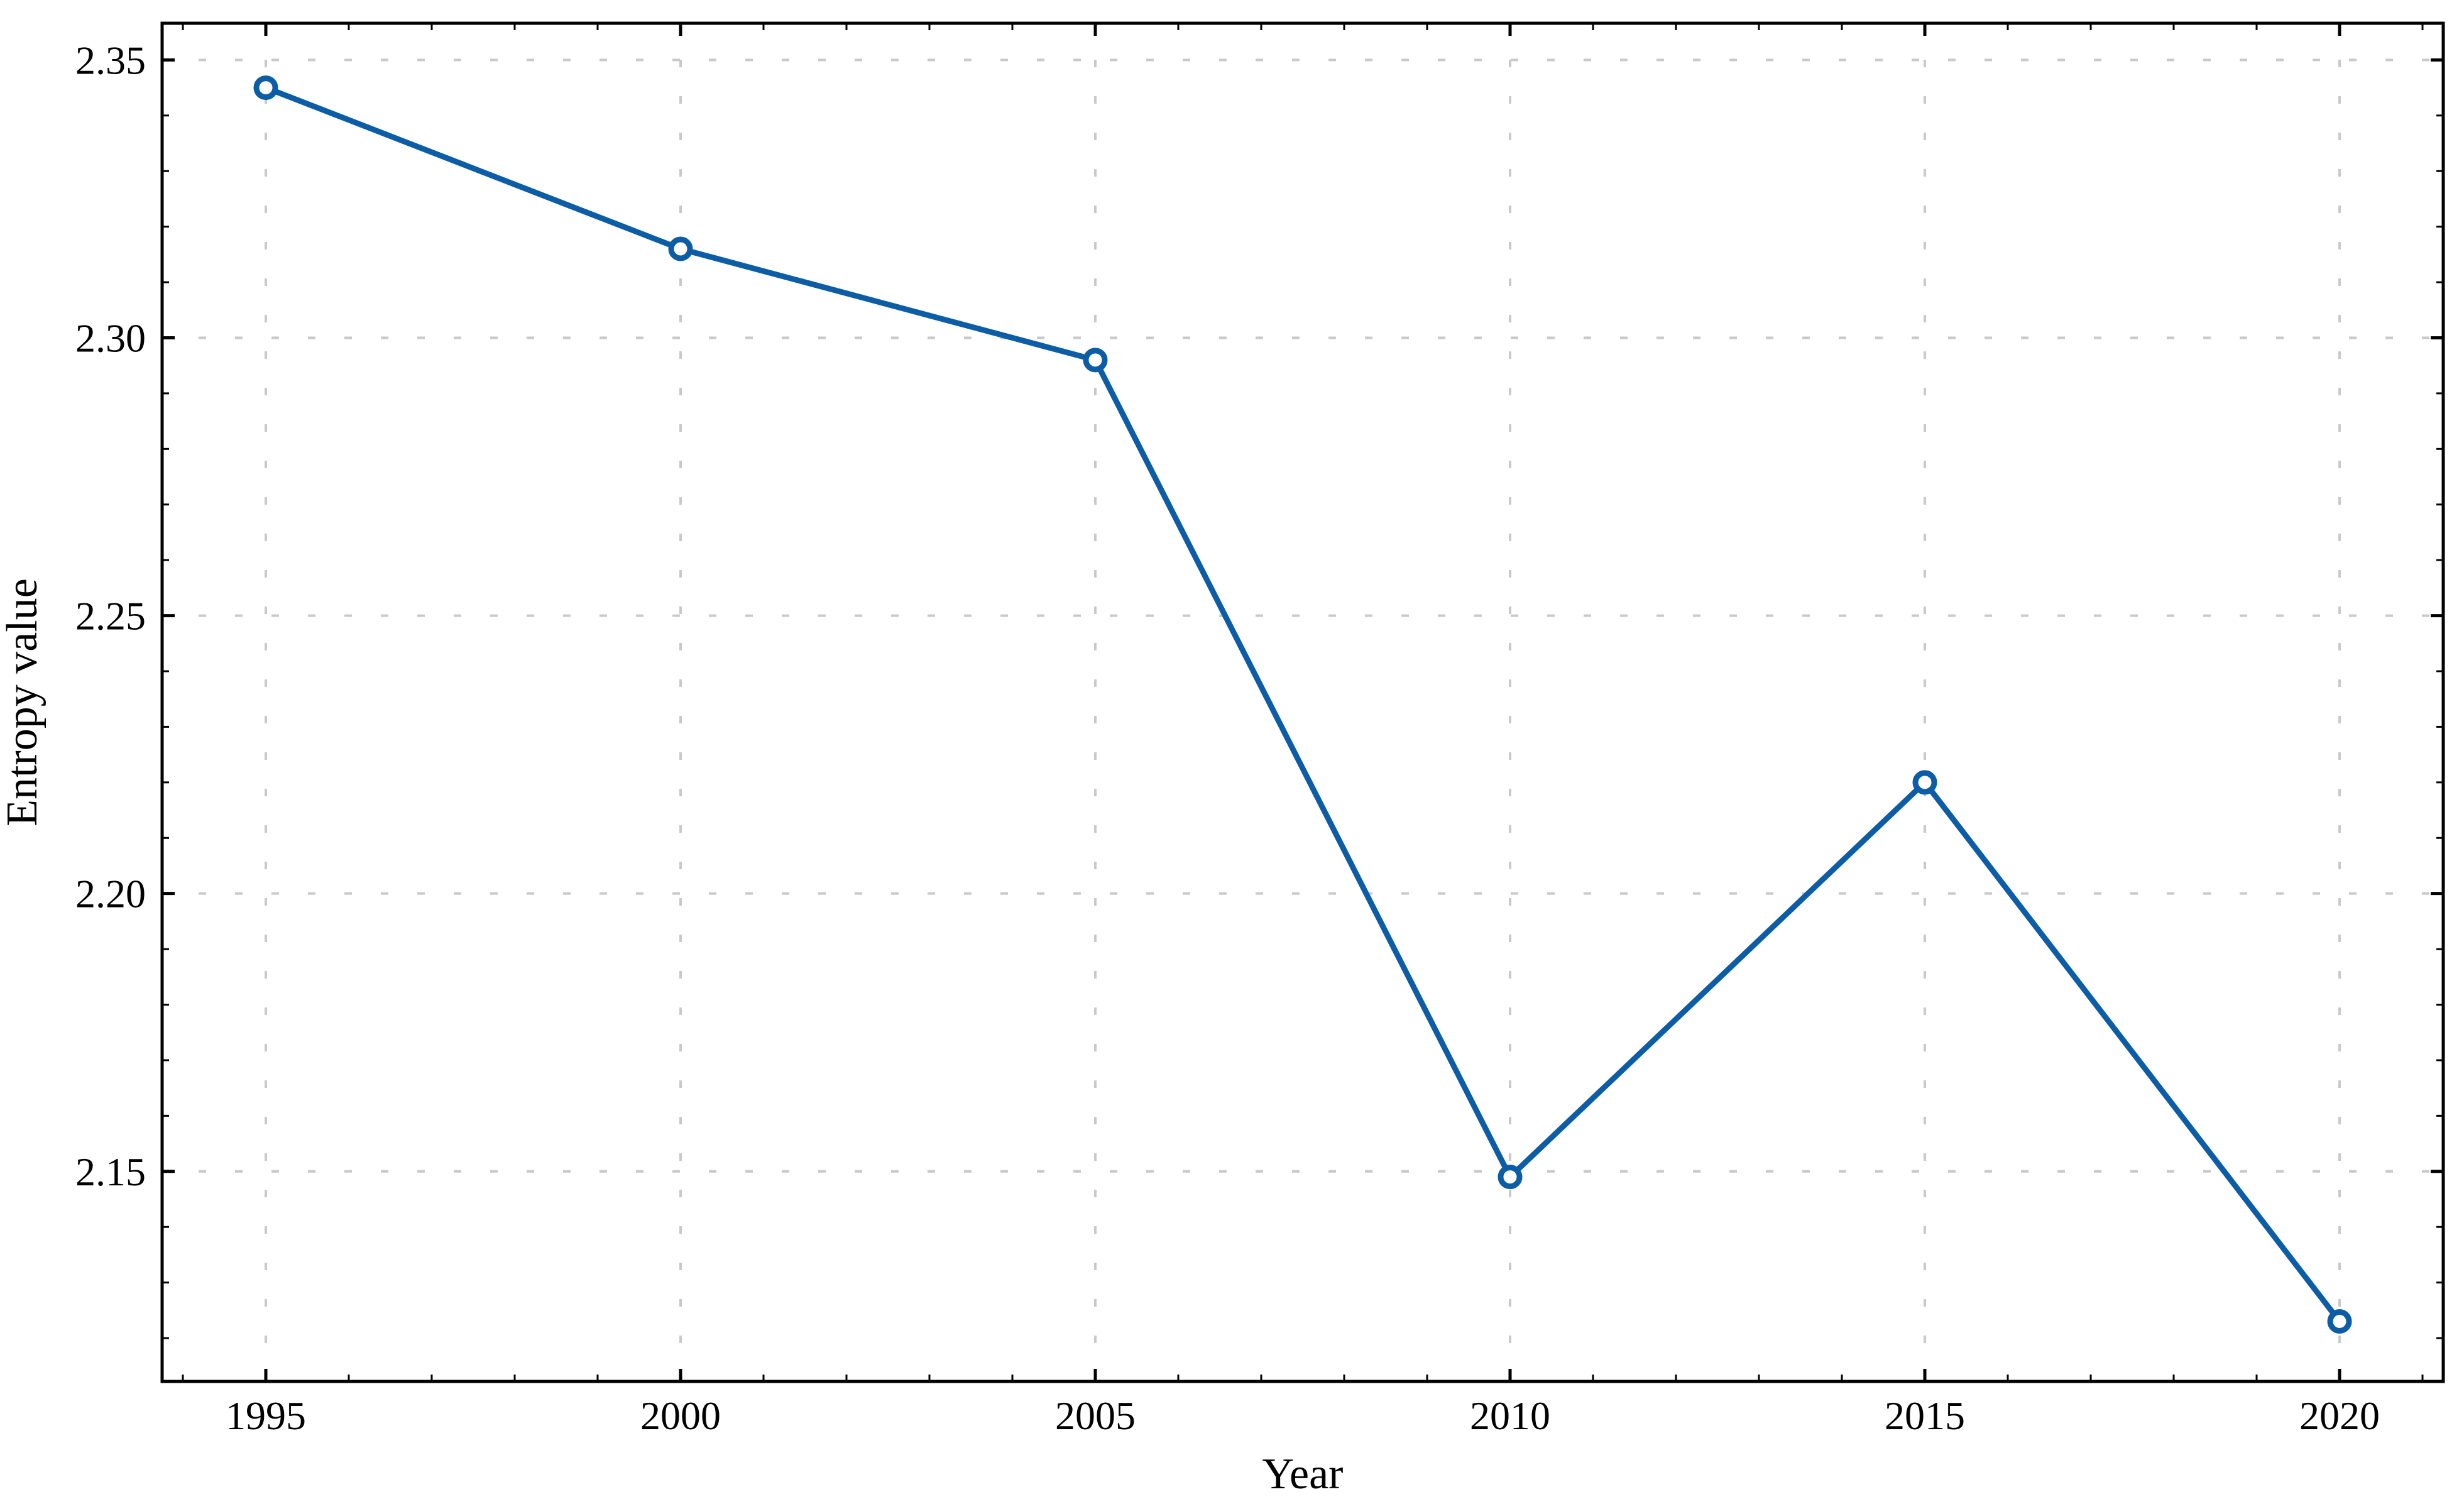 This screenshot has height=1504, width=2464. I want to click on y-tick-label: 2.15, so click(110, 1172).